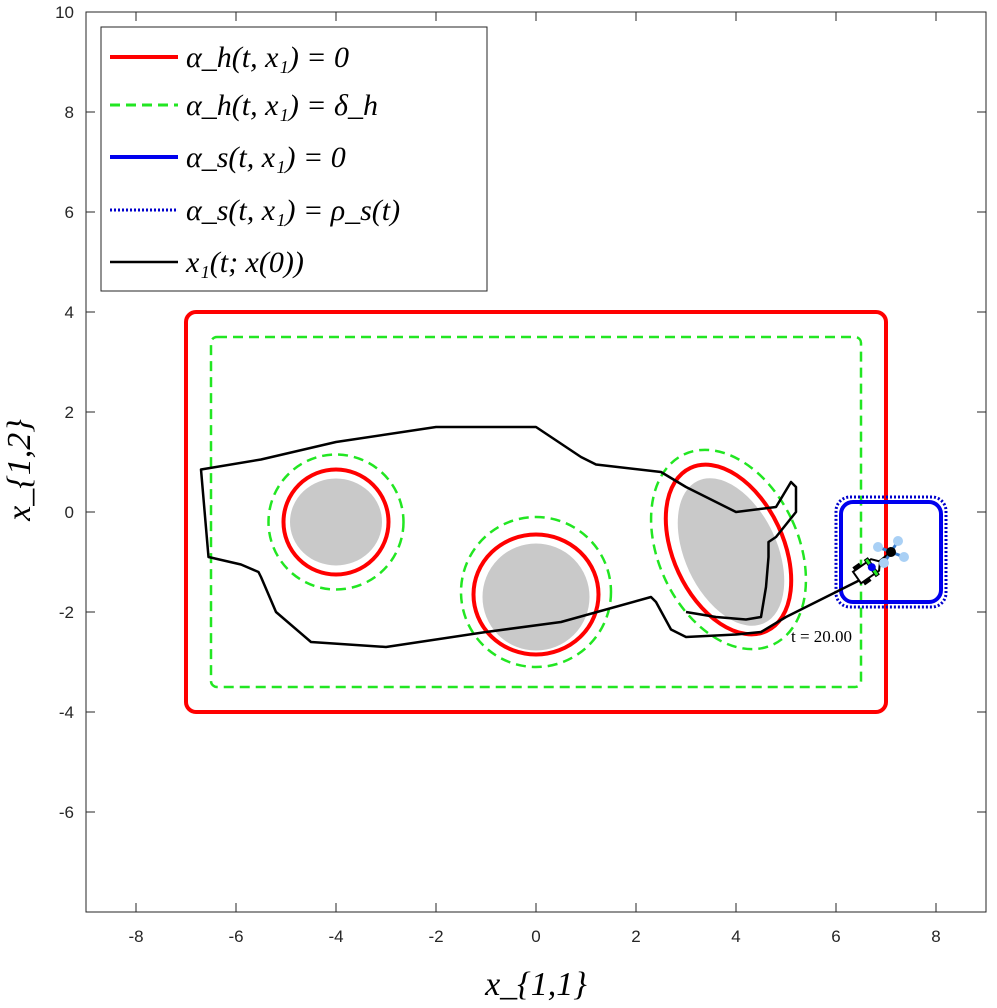  I want to click on legend-label-soft-margin: α_s(t, x₁) = ρ_s(t), so click(293, 210).